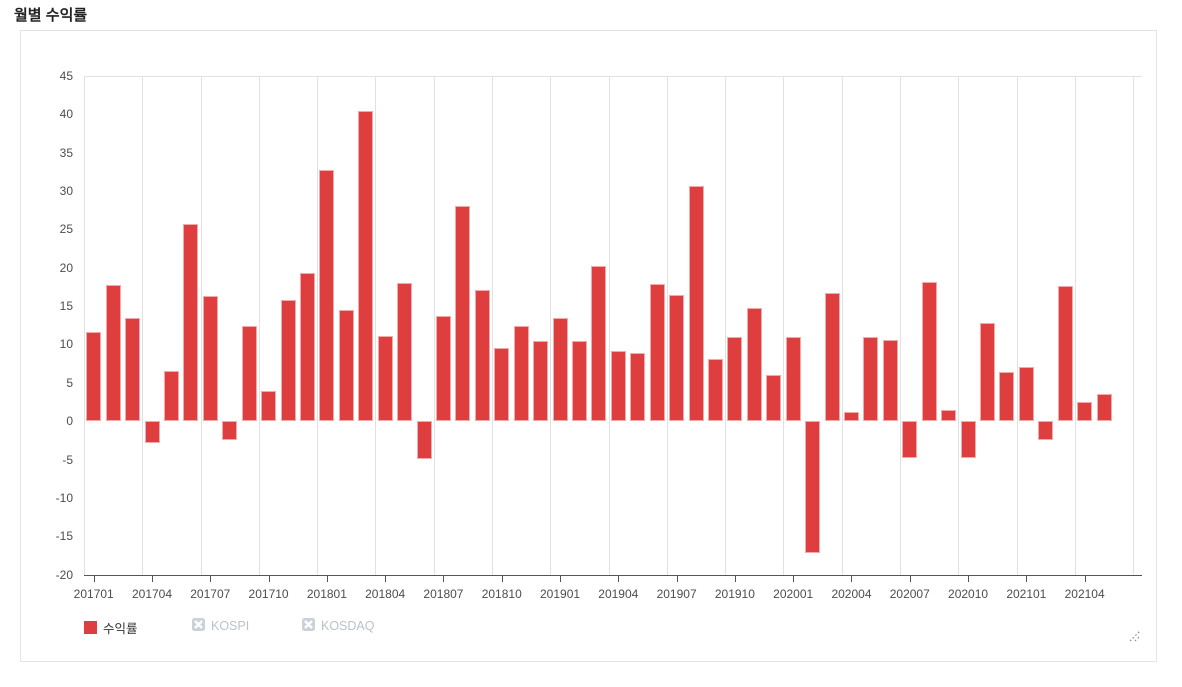 This screenshot has height=687, width=1182. I want to click on x-axis-tick-label: 202007, so click(909, 593).